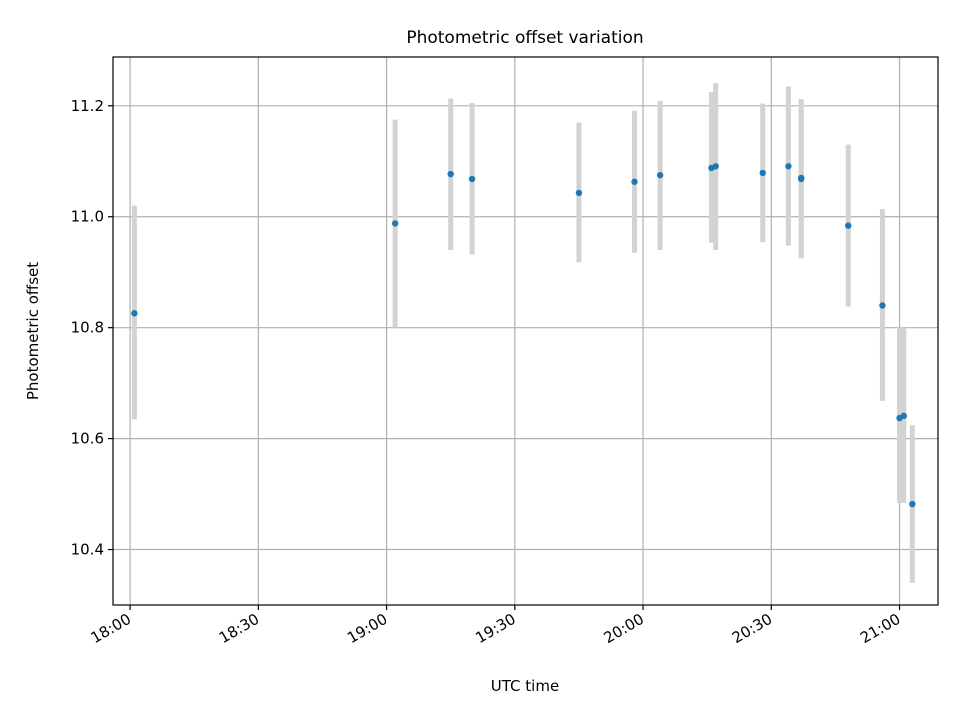 The width and height of the screenshot is (960, 720). Describe the element at coordinates (525, 686) in the screenshot. I see `x-axis-label: UTC time` at that location.